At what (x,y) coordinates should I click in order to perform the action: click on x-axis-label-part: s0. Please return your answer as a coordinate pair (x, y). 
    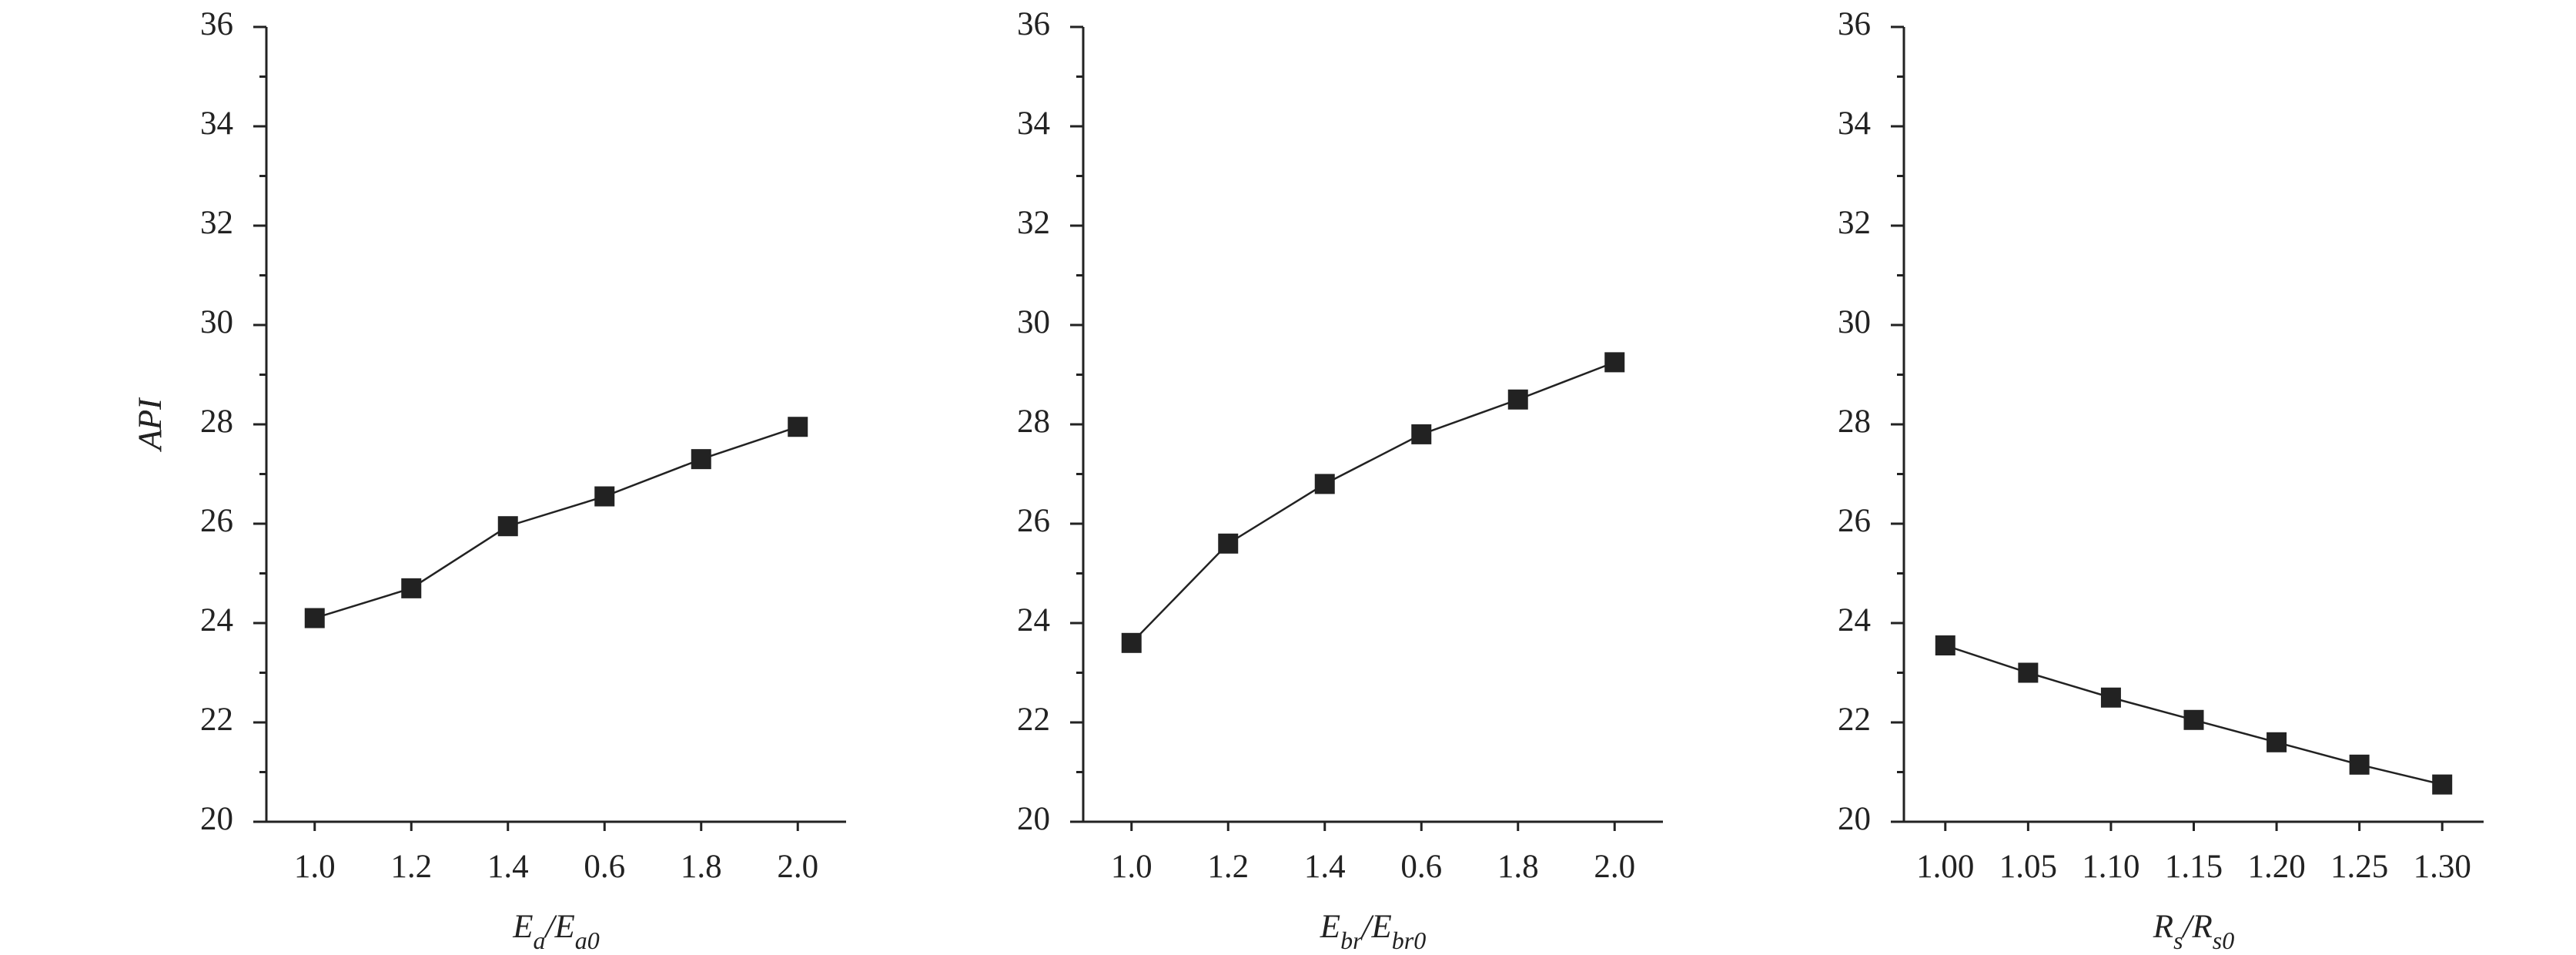
    Looking at the image, I should click on (2224, 941).